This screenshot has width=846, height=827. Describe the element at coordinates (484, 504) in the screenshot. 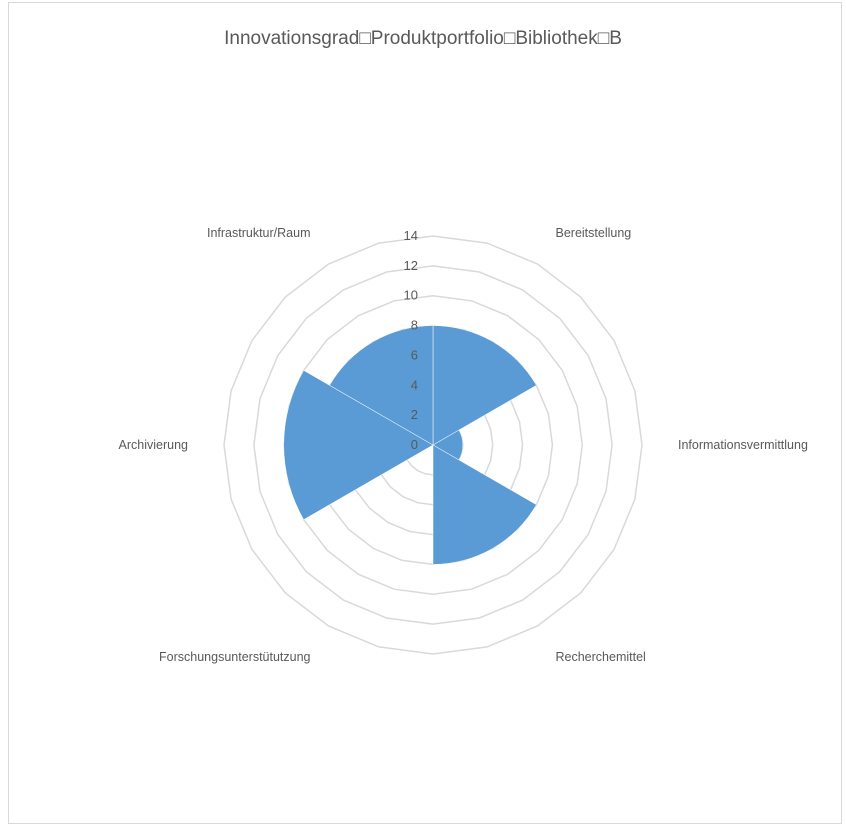

I see `sector-recherchemittel` at that location.